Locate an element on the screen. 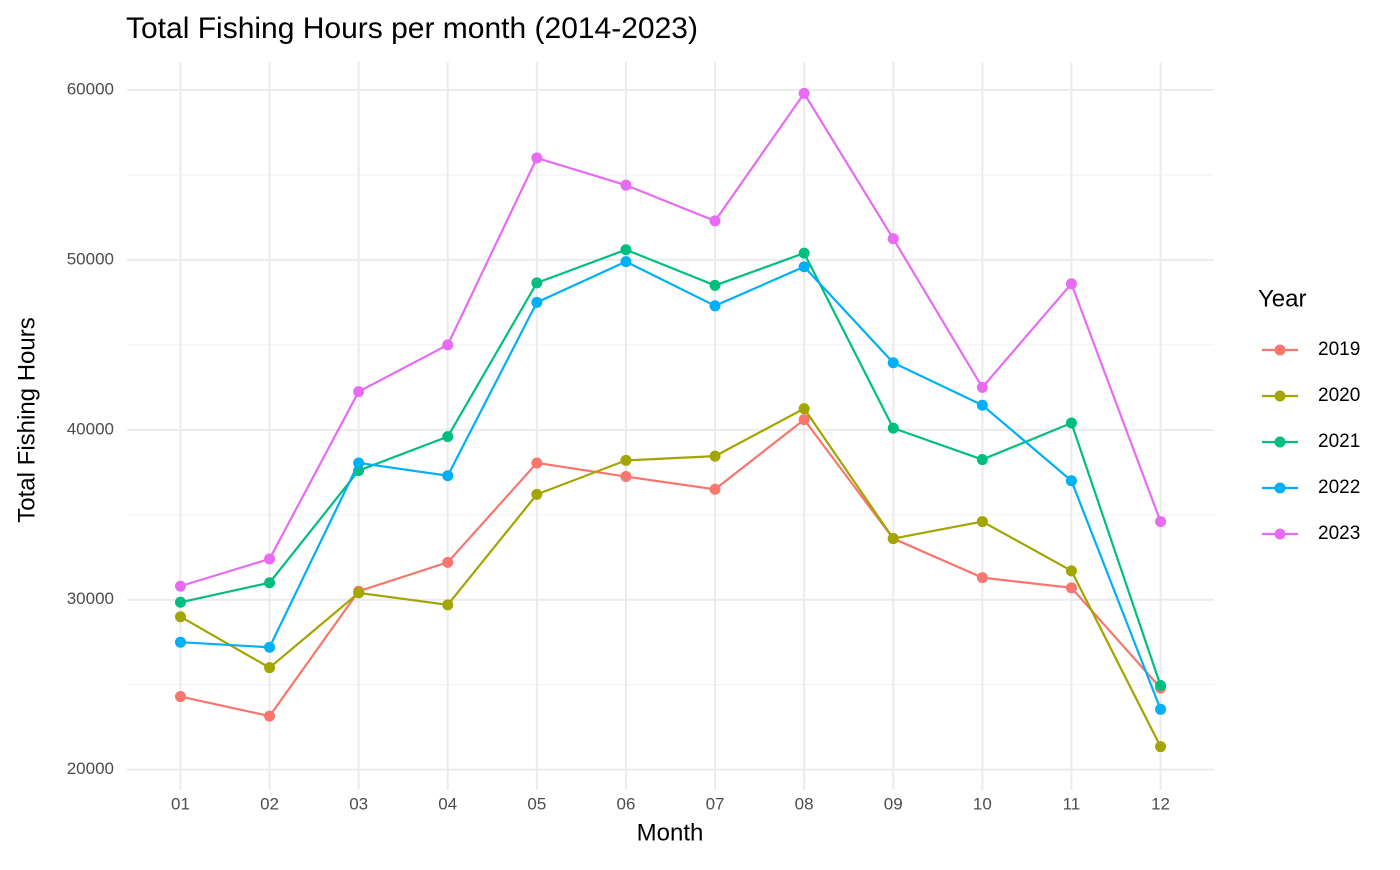 The width and height of the screenshot is (1400, 870). legend-label: 2022 is located at coordinates (1339, 487).